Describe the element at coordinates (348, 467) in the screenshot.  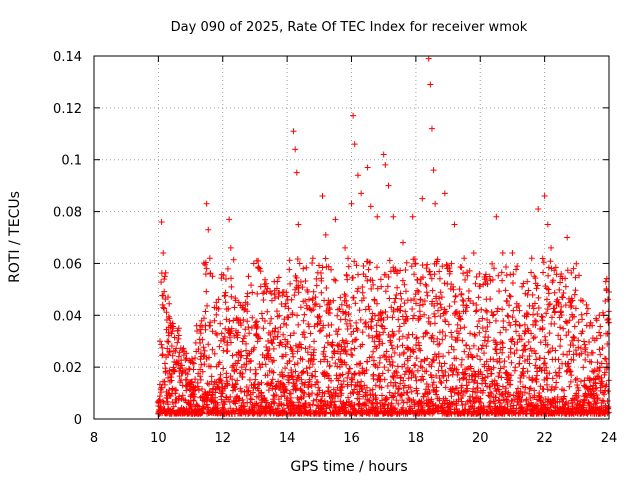
I see `x-axis-title: GPS time / hours` at that location.